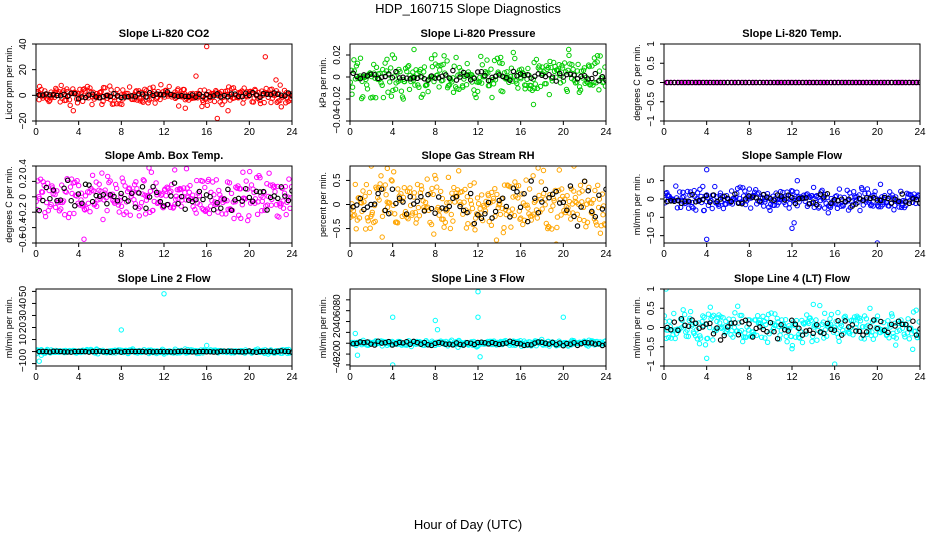  I want to click on x-tick-label: 16, so click(207, 132).